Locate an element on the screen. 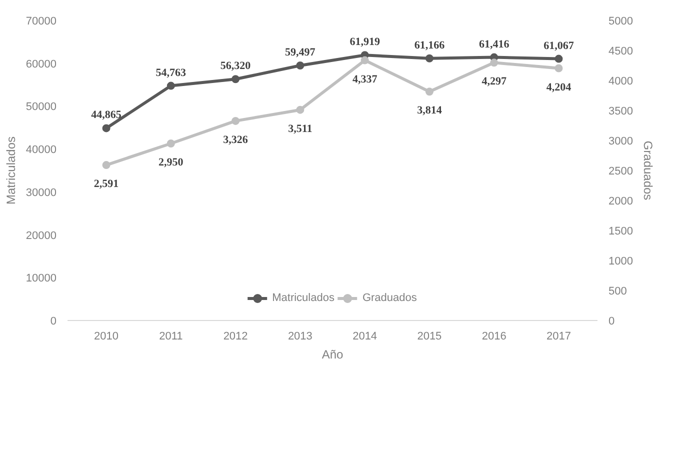  y-tick-label: 10000 is located at coordinates (41, 278).